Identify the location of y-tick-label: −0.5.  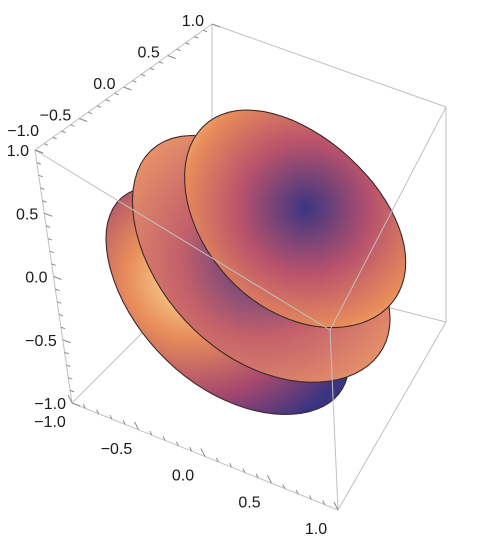
(56, 116).